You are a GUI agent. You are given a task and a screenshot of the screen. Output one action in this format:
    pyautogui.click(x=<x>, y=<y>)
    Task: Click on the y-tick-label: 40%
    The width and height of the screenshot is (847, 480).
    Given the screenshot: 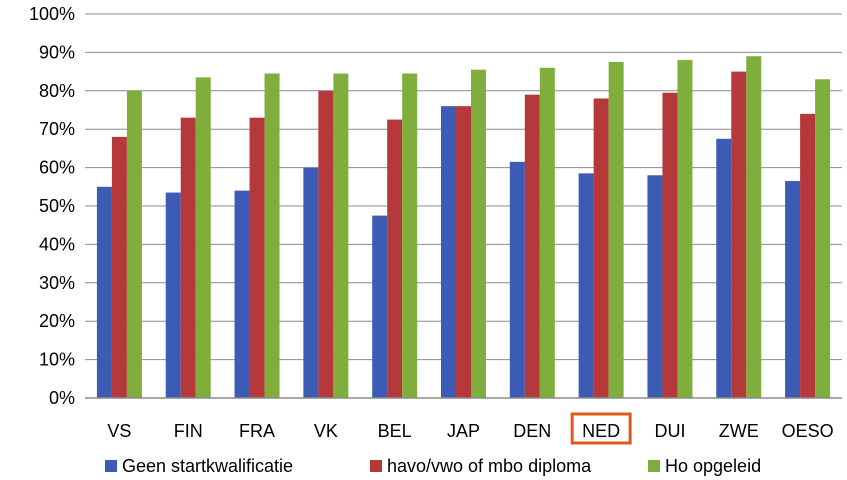 What is the action you would take?
    pyautogui.click(x=57, y=244)
    